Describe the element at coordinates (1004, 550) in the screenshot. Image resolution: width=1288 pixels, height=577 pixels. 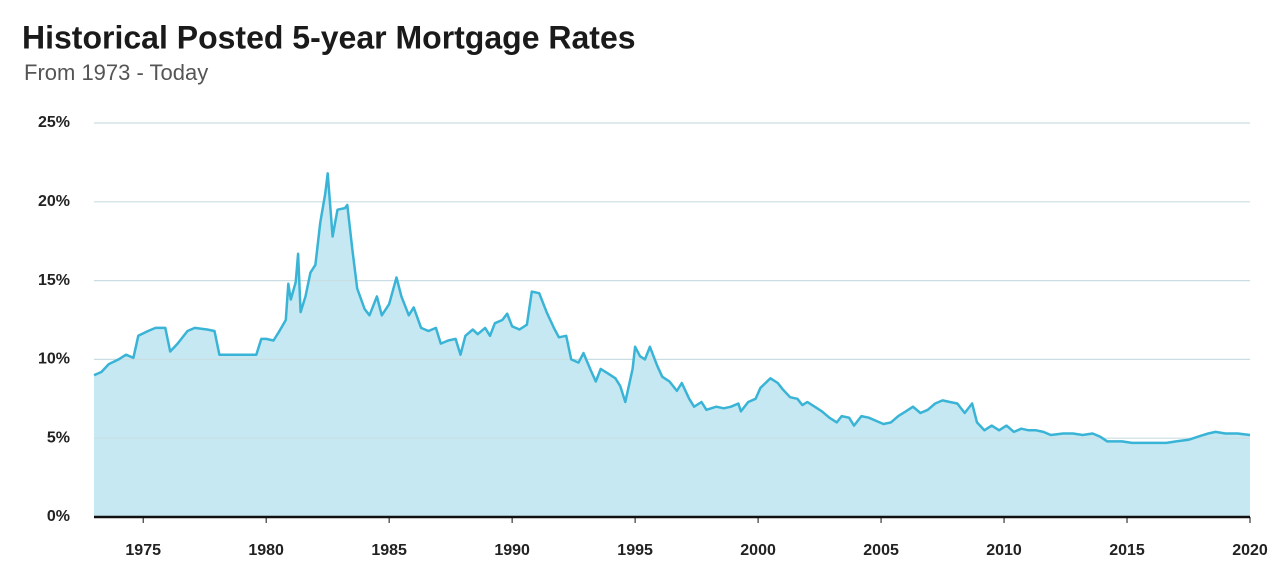
I see `x-tick-label: 2010` at that location.